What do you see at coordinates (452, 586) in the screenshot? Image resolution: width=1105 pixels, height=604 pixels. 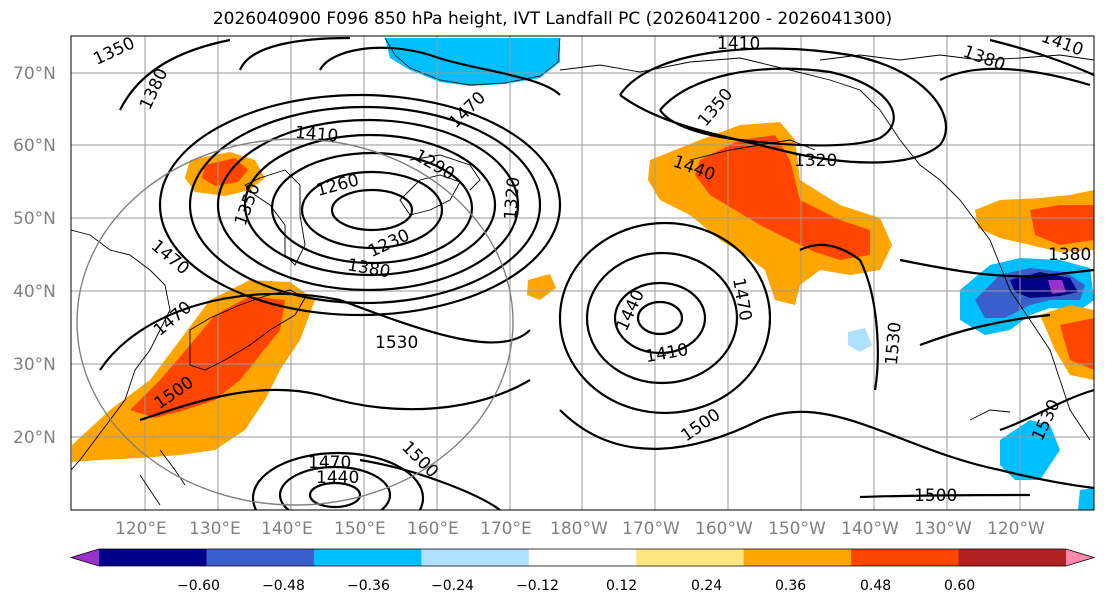 I see `colorbar-tick-label: −0.24` at bounding box center [452, 586].